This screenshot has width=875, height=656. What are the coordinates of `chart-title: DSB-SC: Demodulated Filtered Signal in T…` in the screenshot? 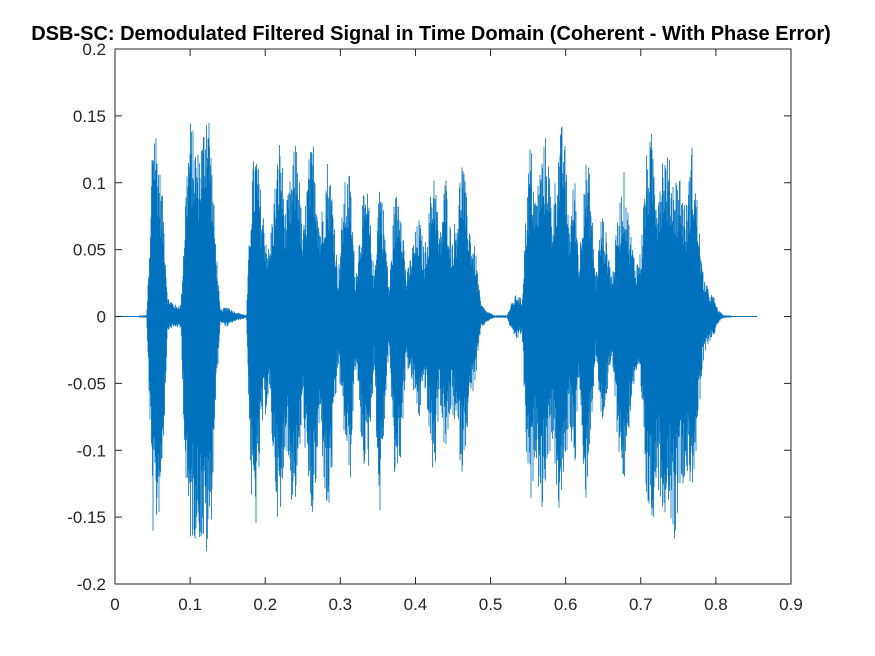 It's located at (431, 34).